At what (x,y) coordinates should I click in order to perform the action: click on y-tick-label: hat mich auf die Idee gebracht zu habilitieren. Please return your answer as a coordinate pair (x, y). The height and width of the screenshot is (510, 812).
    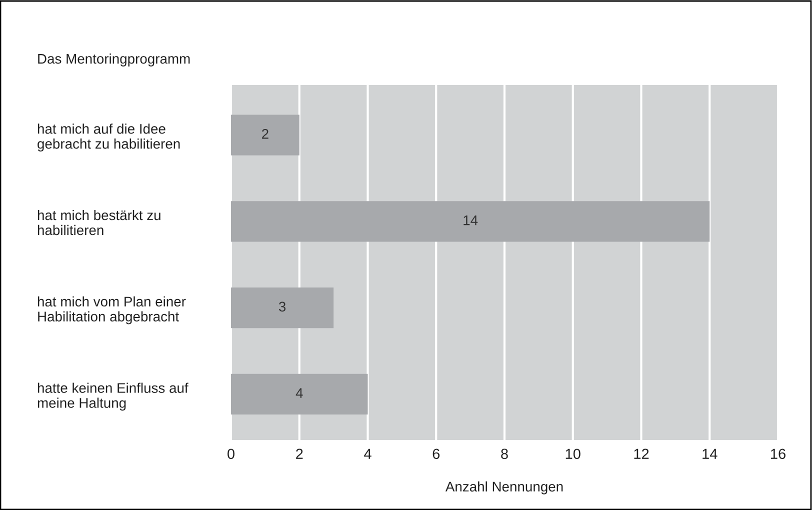
    Looking at the image, I should click on (109, 138).